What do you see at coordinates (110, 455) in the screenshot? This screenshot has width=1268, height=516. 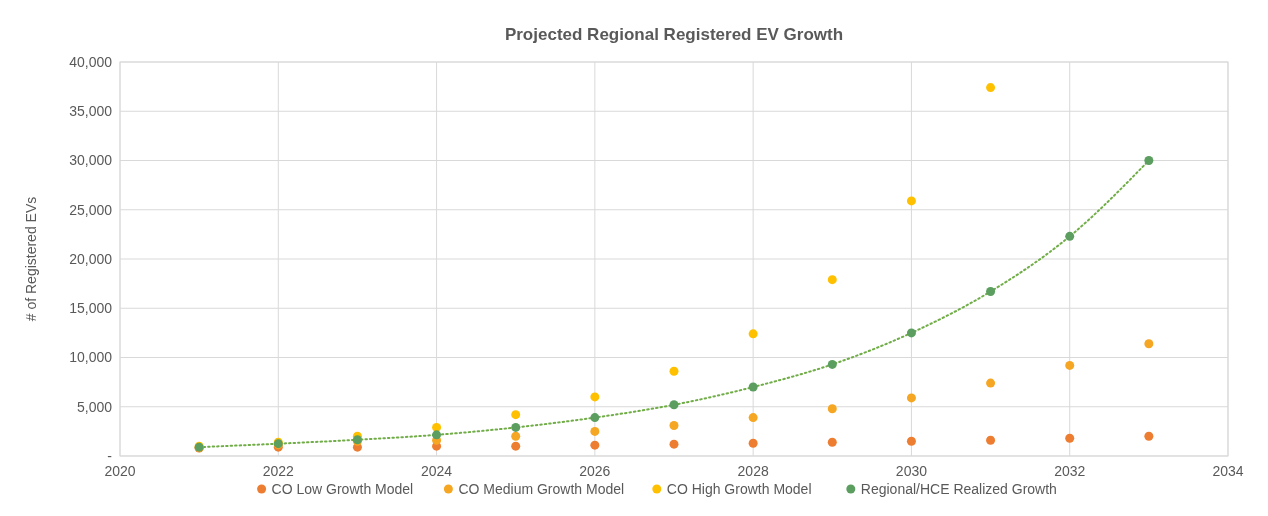 I see `y-tick-label: -` at bounding box center [110, 455].